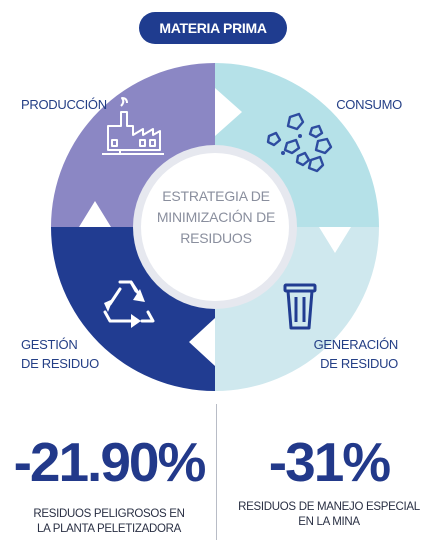 Image resolution: width=442 pixels, height=546 pixels. Describe the element at coordinates (356, 354) in the screenshot. I see `label-generacion: GENERACIÓN DE RESIDUO` at that location.